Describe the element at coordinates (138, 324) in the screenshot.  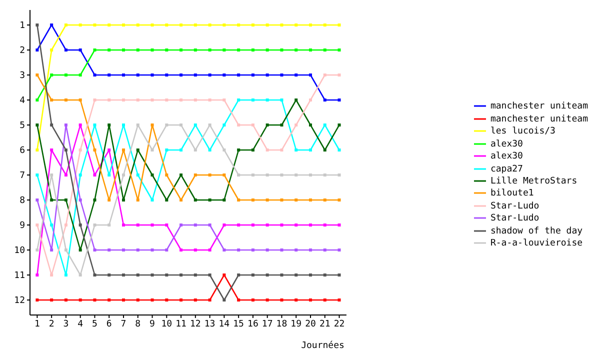
I see `x-tick-label: 8` at that location.